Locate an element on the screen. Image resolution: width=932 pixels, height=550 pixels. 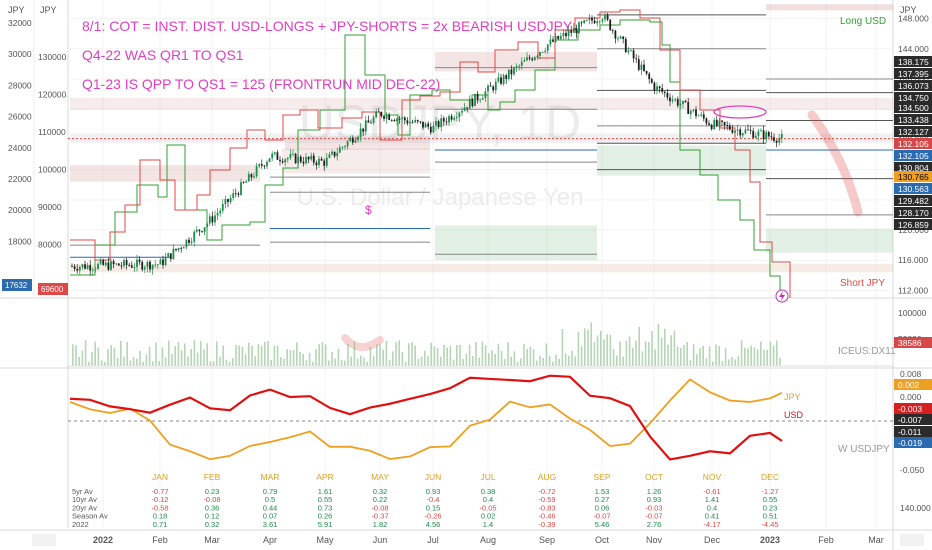
annotation-line-2: Q4-22 WAS QR1 TO QS1 is located at coordinates (163, 55).